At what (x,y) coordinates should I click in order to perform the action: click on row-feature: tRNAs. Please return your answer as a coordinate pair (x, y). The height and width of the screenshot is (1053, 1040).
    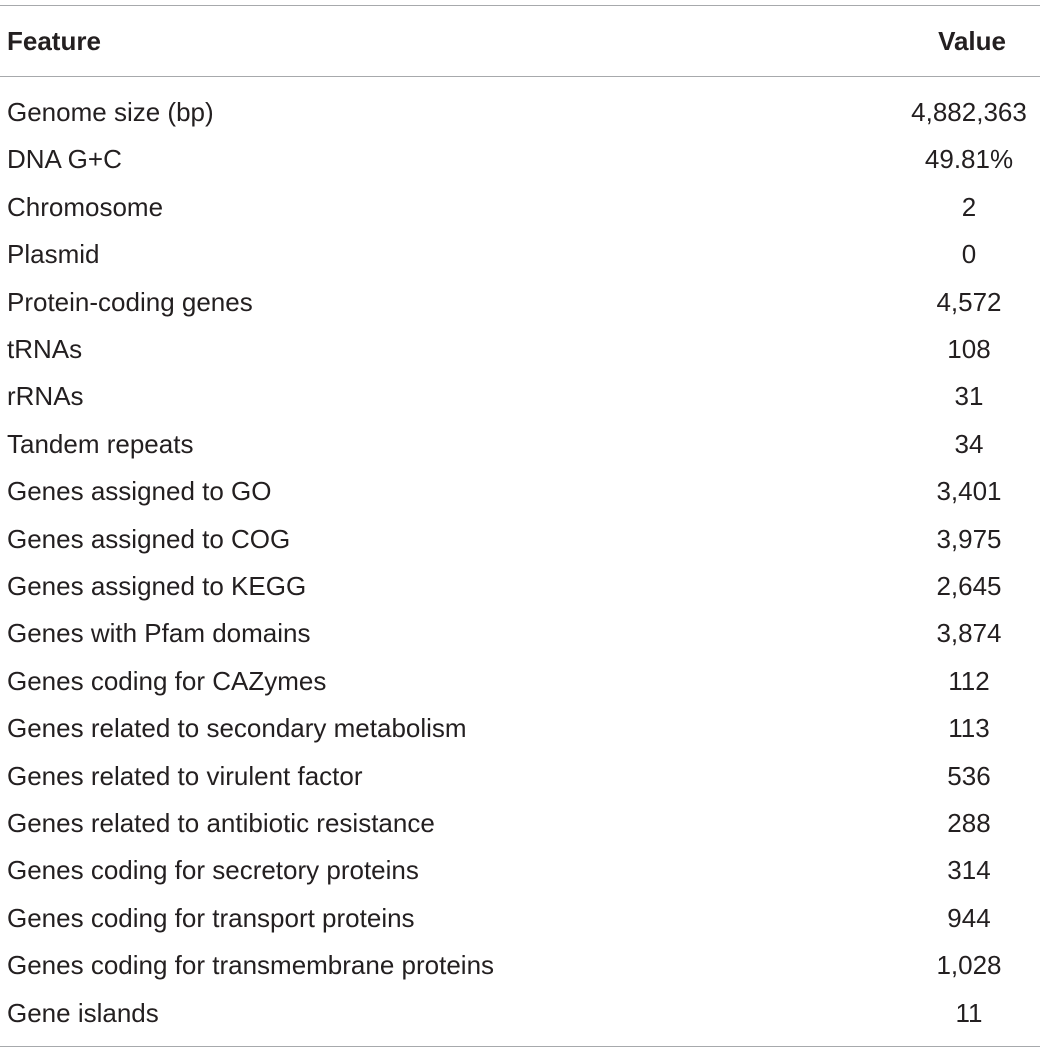
    Looking at the image, I should click on (45, 349).